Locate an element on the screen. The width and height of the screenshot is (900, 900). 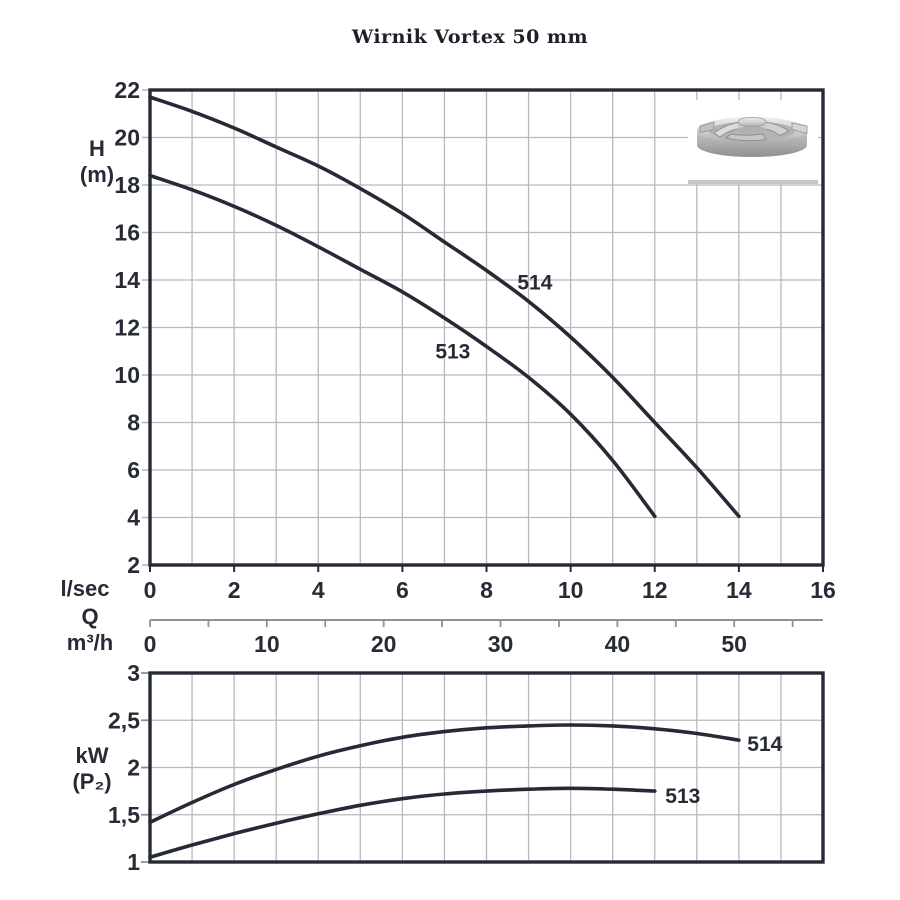
lsec-x-tick-label: 16 is located at coordinates (823, 590).